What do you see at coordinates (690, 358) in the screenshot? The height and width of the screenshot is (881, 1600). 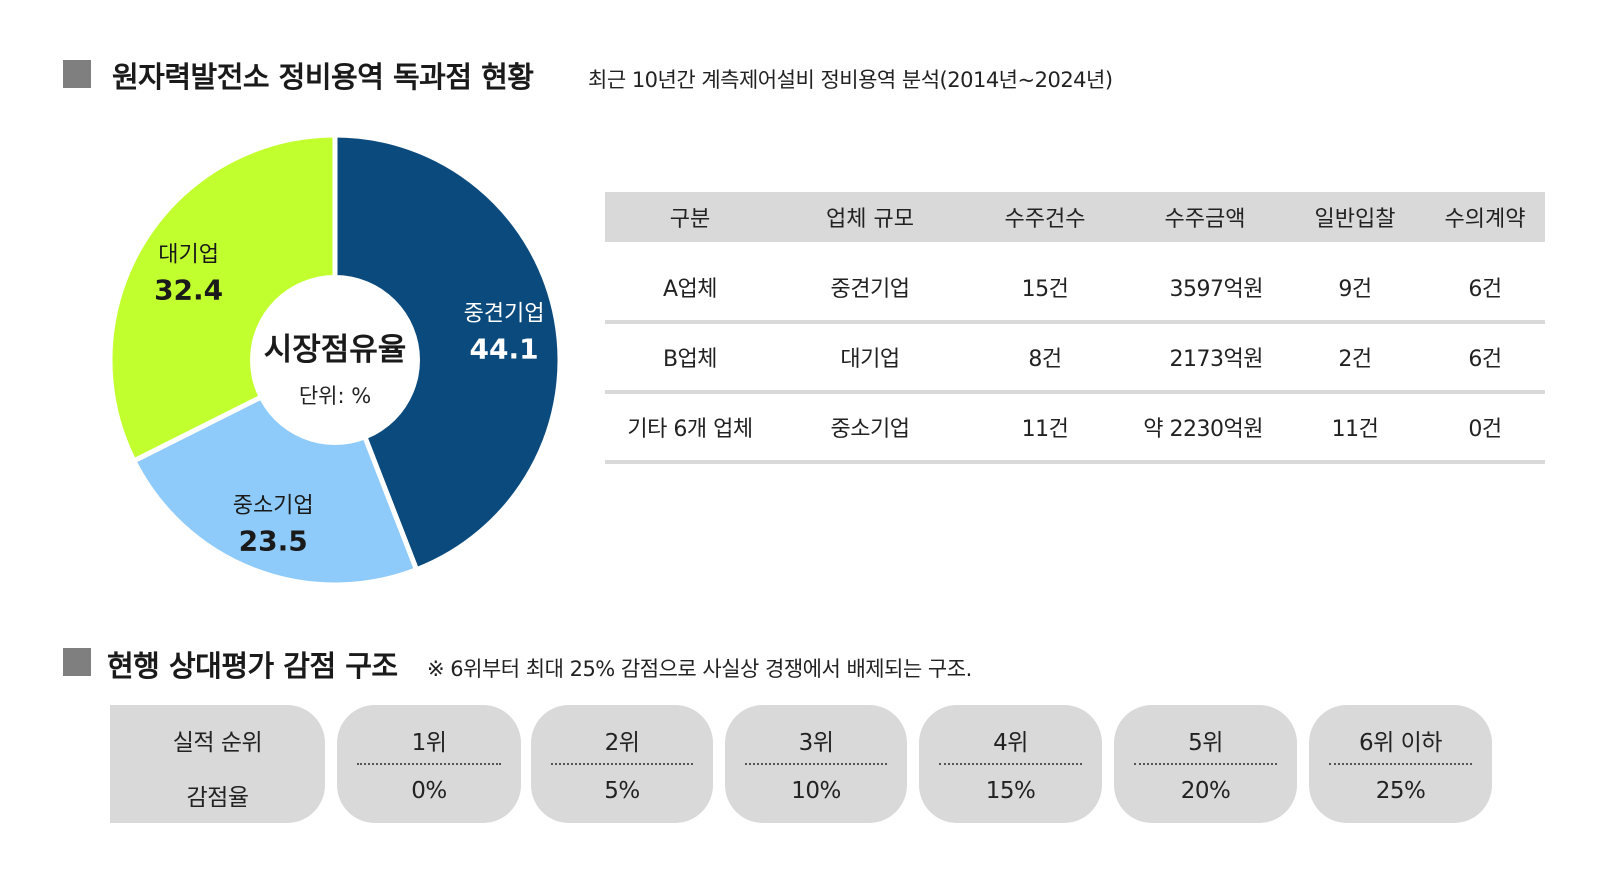 I see `cell-category: B업체` at bounding box center [690, 358].